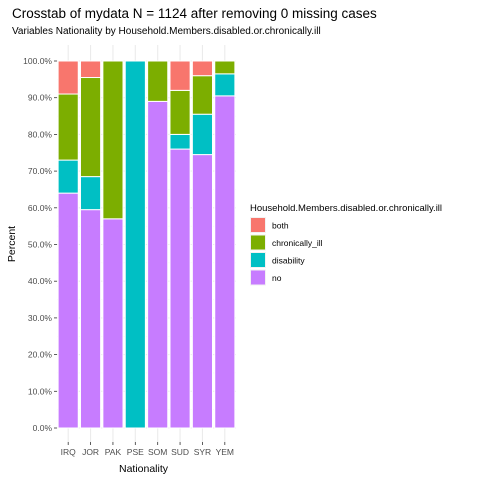  What do you see at coordinates (258, 260) in the screenshot?
I see `legend-swatch-disability` at bounding box center [258, 260].